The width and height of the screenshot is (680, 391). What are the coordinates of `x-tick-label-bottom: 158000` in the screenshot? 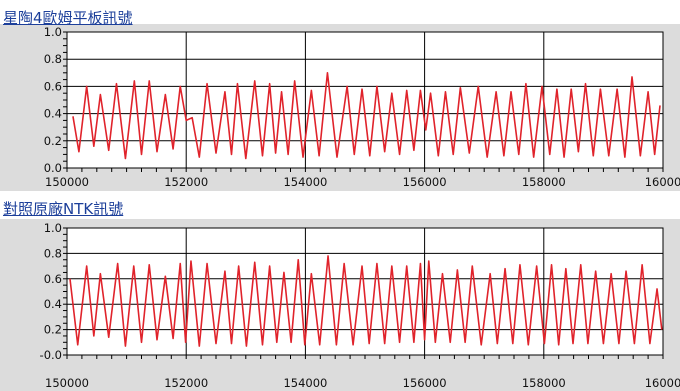 It's located at (544, 383).